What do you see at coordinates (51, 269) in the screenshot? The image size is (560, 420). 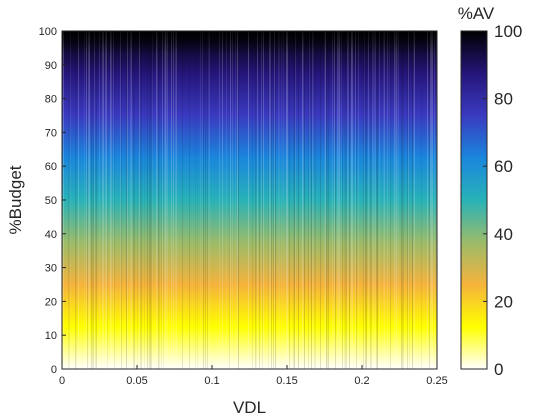 I see `y-tick-label: 30` at bounding box center [51, 269].